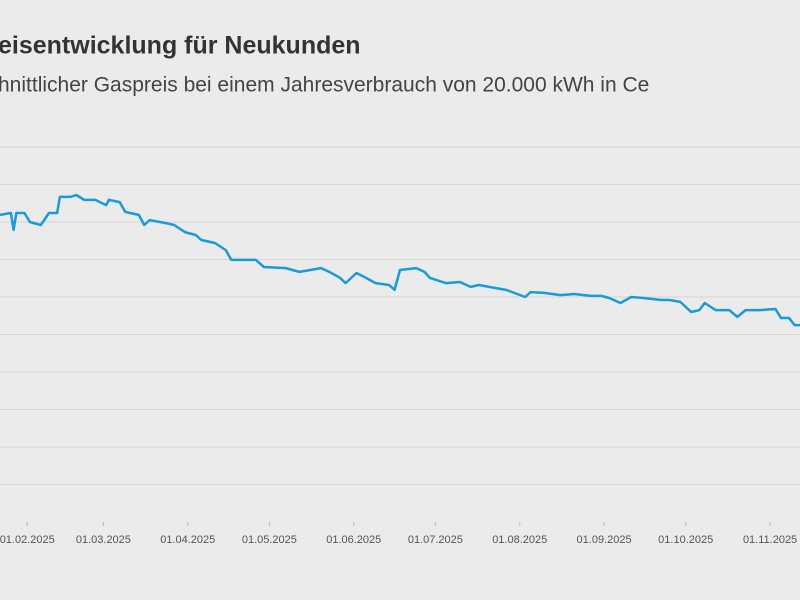  Describe the element at coordinates (103, 540) in the screenshot. I see `x-tick-label: 01.03.2025` at that location.